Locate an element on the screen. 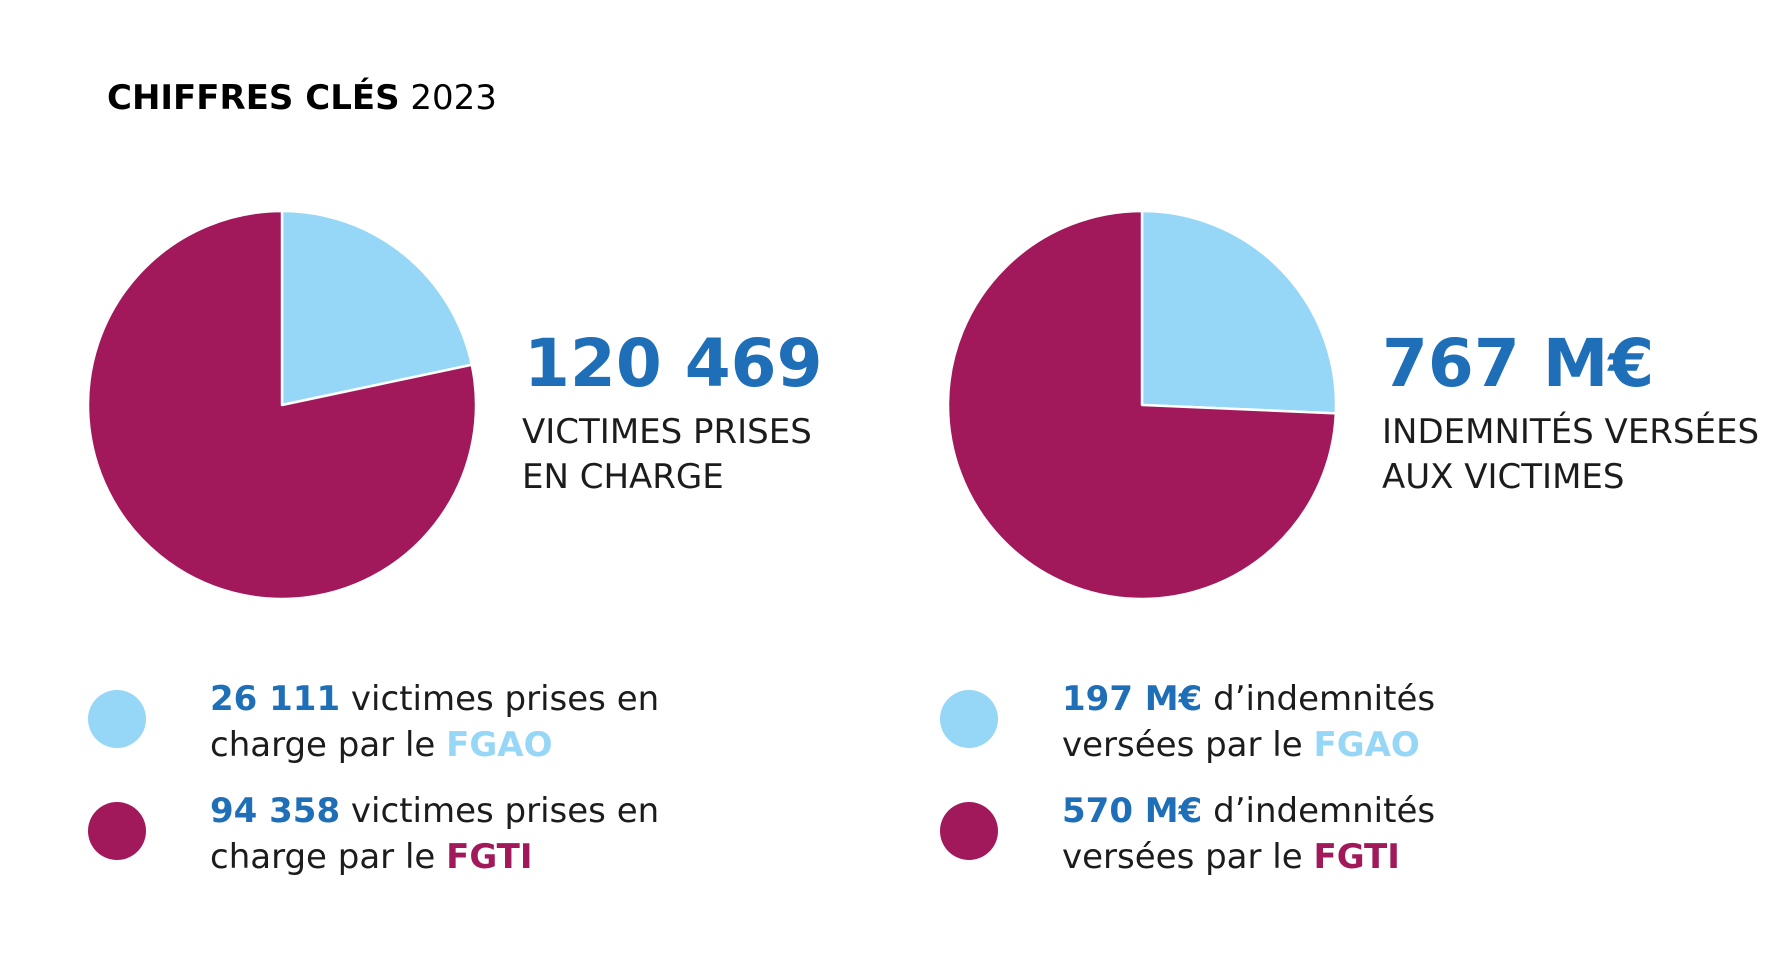  legend-value: 26 111 is located at coordinates (275, 699).